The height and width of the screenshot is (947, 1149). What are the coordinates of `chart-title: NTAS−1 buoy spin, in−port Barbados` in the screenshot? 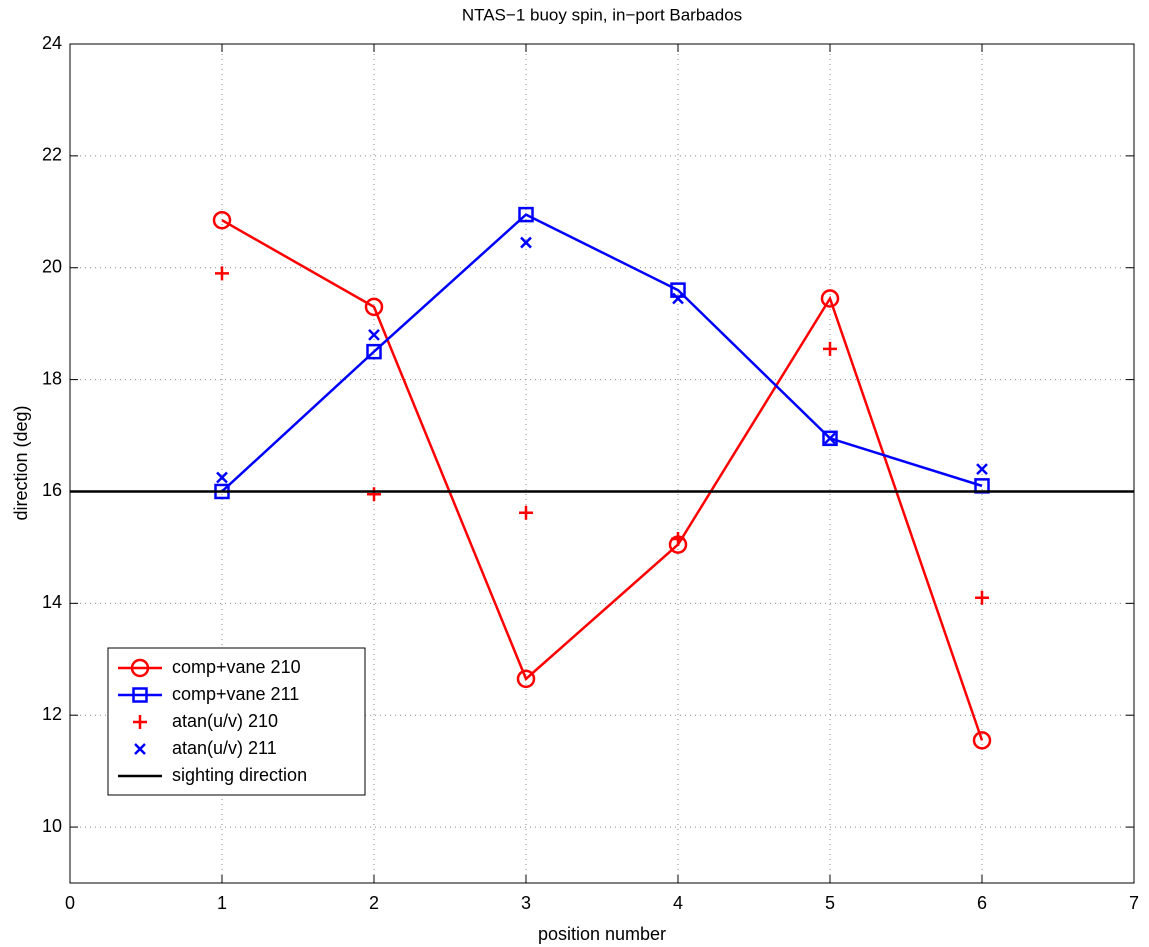 It's located at (602, 14).